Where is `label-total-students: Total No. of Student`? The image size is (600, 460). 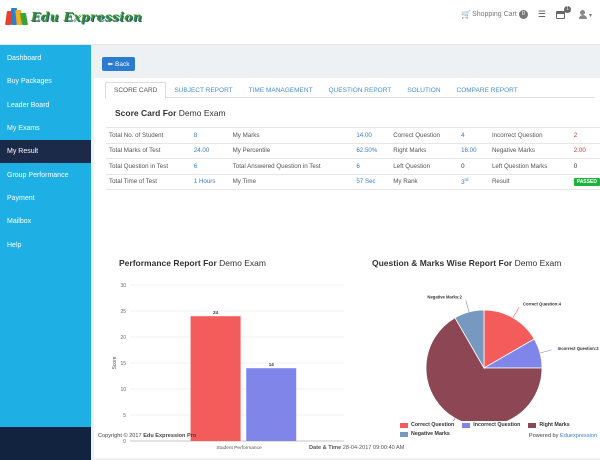
label-total-students: Total No. of Student is located at coordinates (148, 135).